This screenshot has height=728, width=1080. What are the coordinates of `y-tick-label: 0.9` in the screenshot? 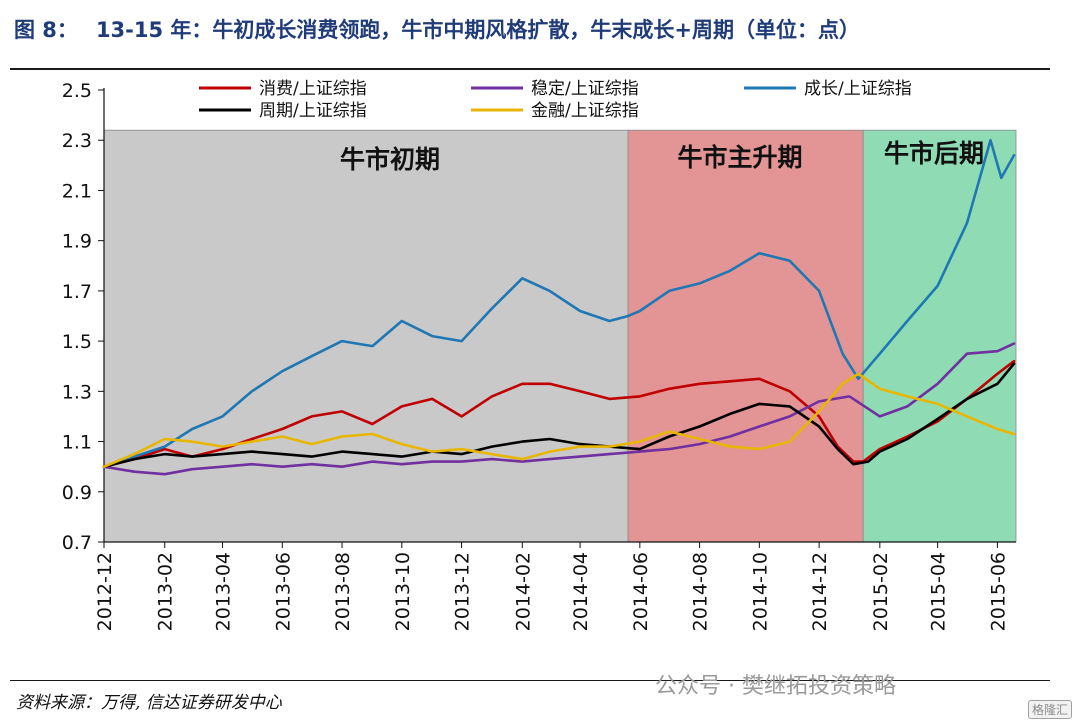 It's located at (77, 493).